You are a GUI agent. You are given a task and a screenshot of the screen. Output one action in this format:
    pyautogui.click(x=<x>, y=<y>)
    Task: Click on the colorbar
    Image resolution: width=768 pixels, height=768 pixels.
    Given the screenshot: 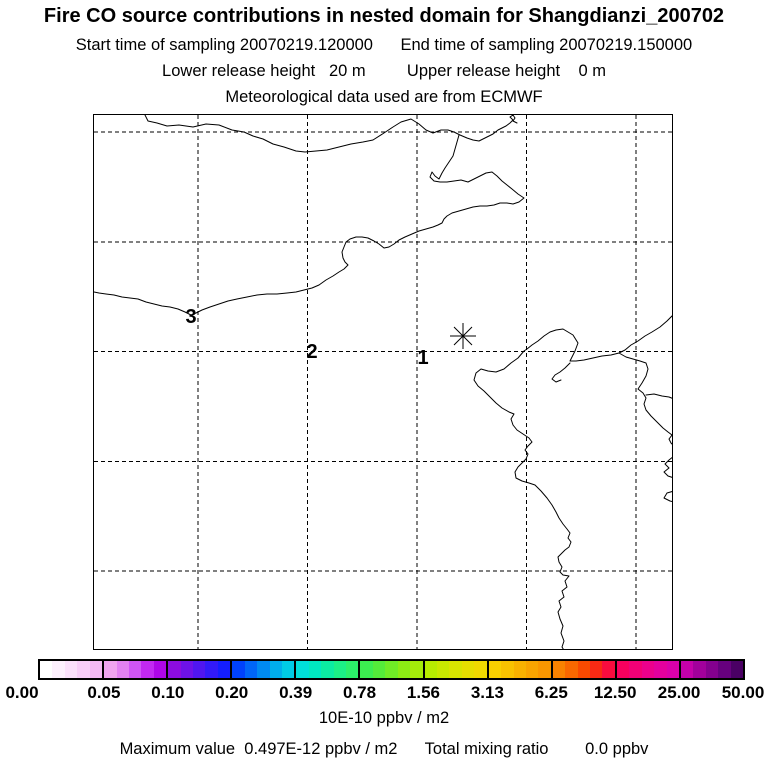 What is the action you would take?
    pyautogui.click(x=391, y=669)
    